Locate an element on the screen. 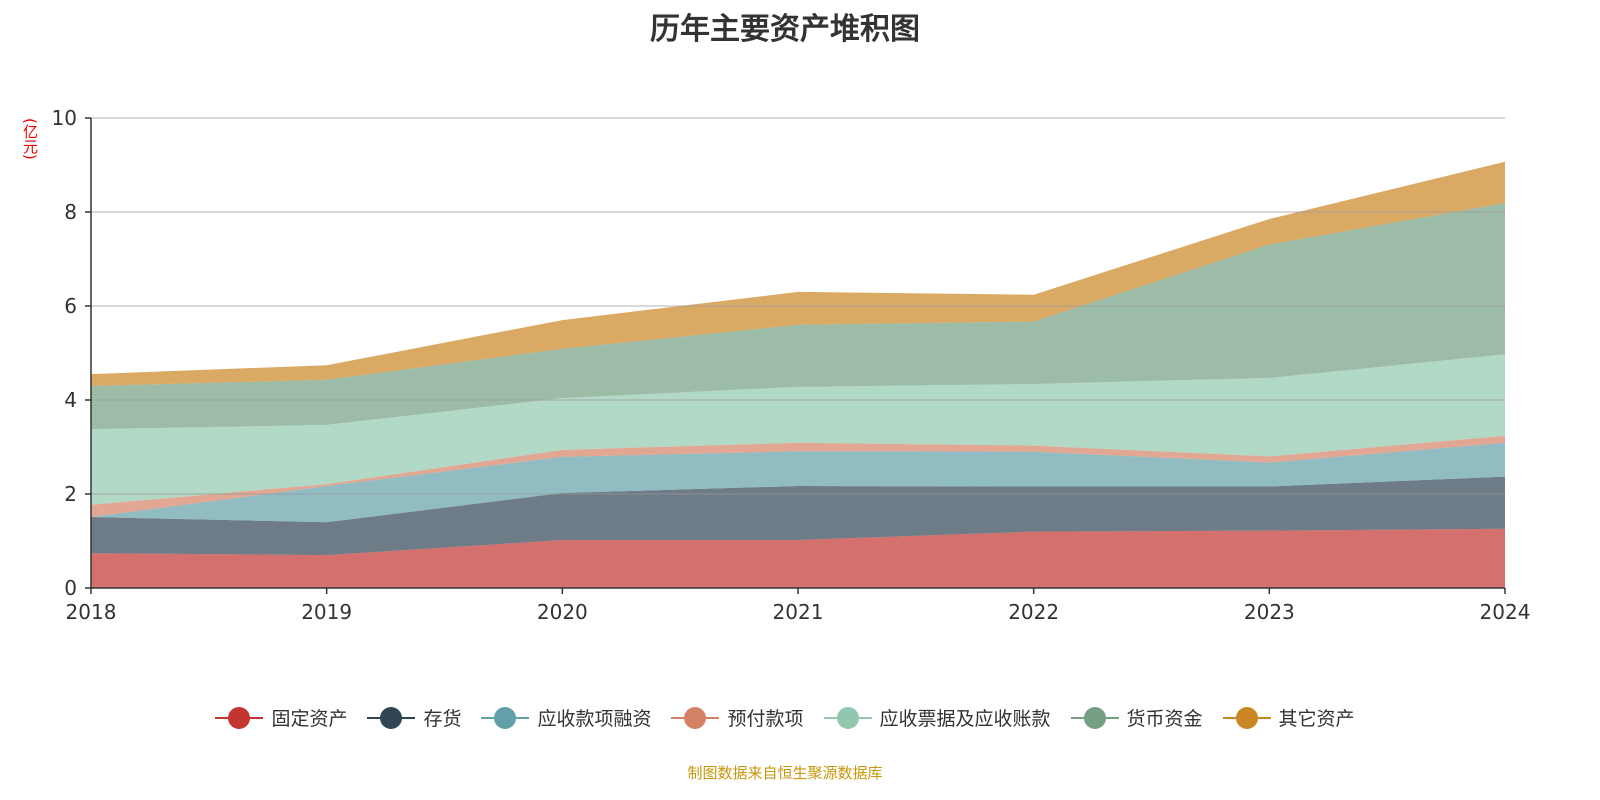  x-tick-label: 2022 is located at coordinates (1033, 612).